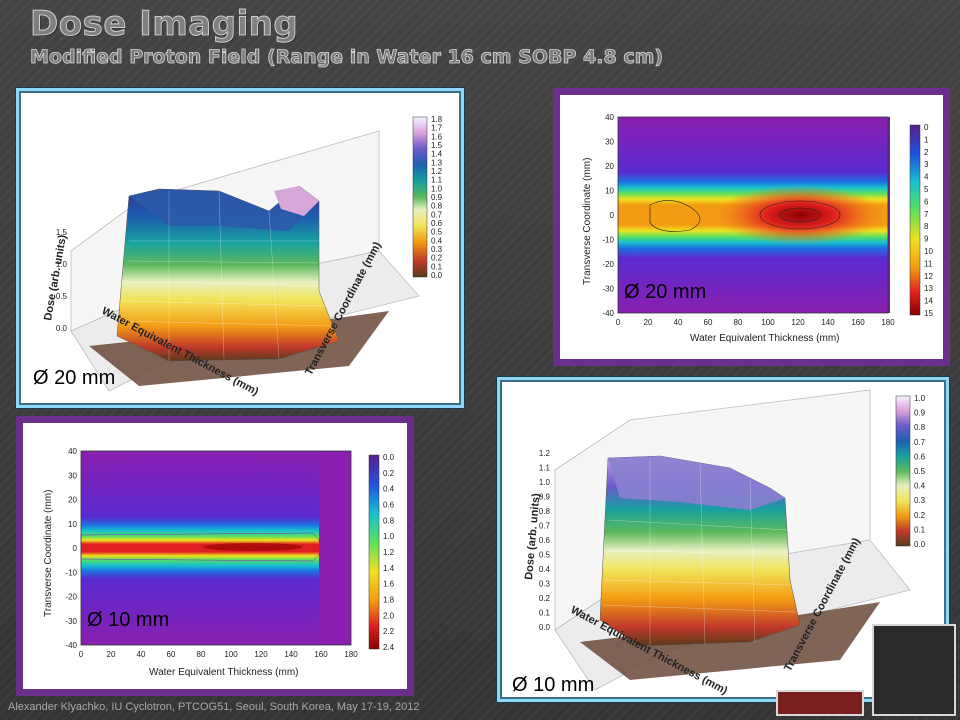 The height and width of the screenshot is (720, 960). Describe the element at coordinates (72, 500) in the screenshot. I see `y-tick-label: 20` at that location.